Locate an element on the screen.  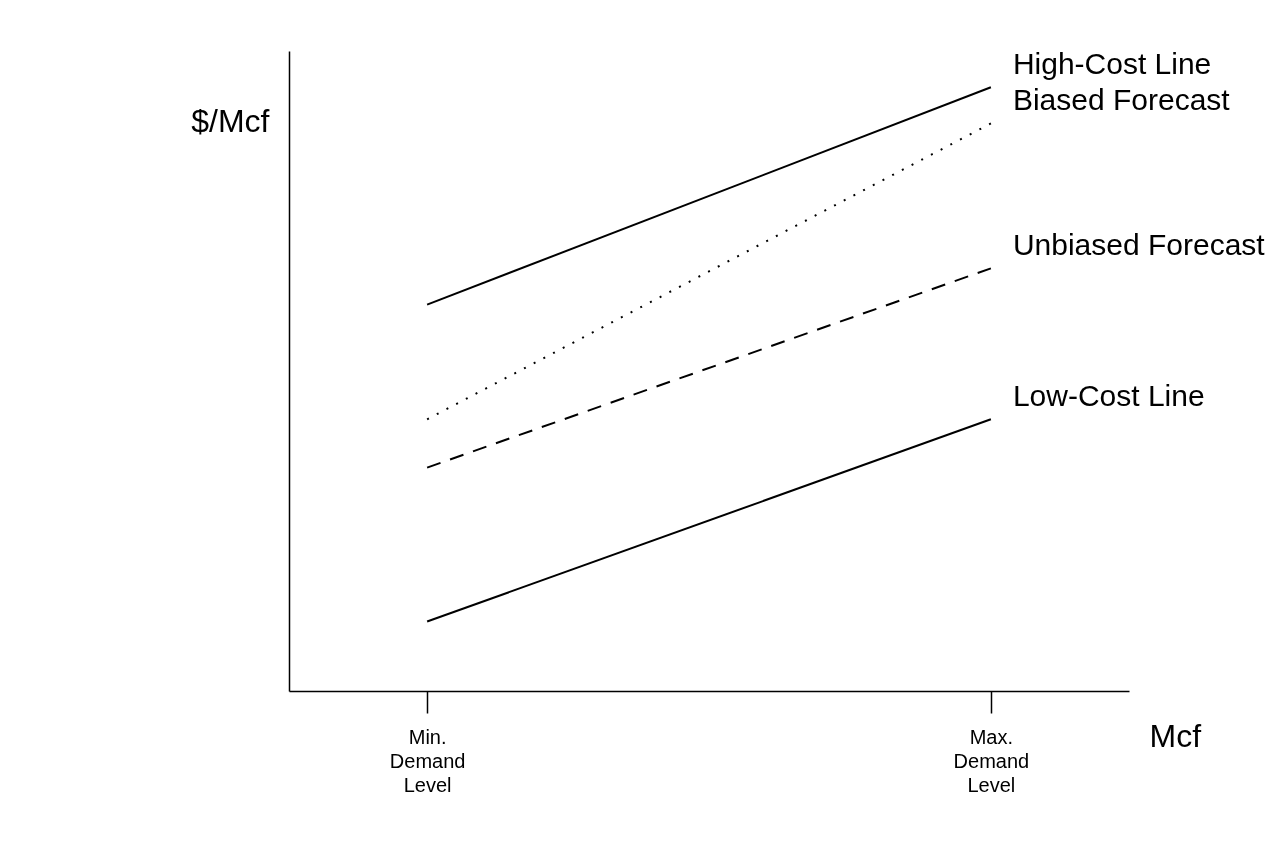
x-tick-label: Min. Demand Level is located at coordinates (427, 760).